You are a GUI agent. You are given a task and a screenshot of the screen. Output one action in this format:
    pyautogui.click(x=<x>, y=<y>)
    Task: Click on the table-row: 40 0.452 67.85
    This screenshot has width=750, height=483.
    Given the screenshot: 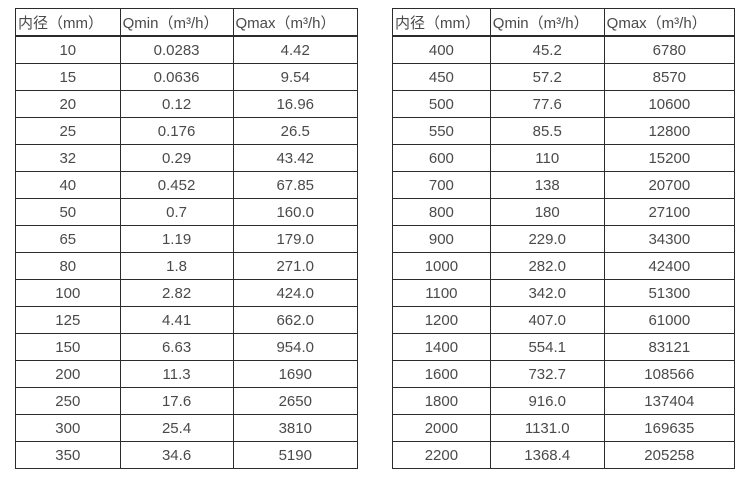 What is the action you would take?
    pyautogui.click(x=186, y=185)
    